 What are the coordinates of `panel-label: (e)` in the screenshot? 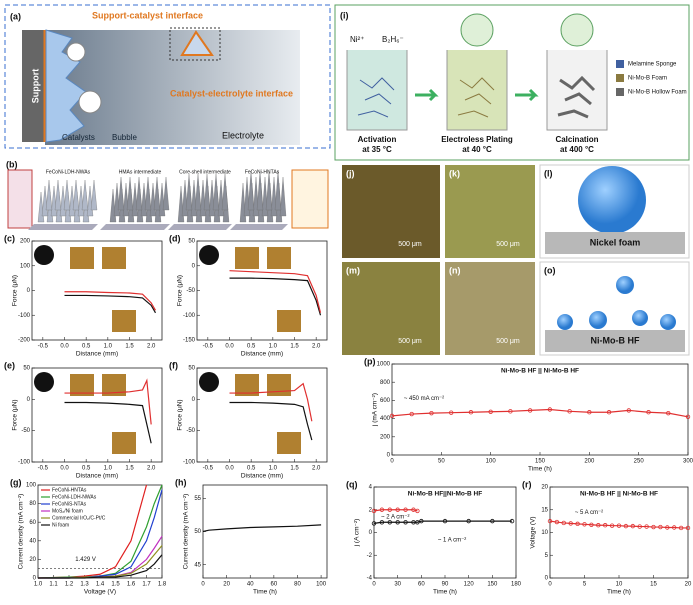 It's located at (9, 365).